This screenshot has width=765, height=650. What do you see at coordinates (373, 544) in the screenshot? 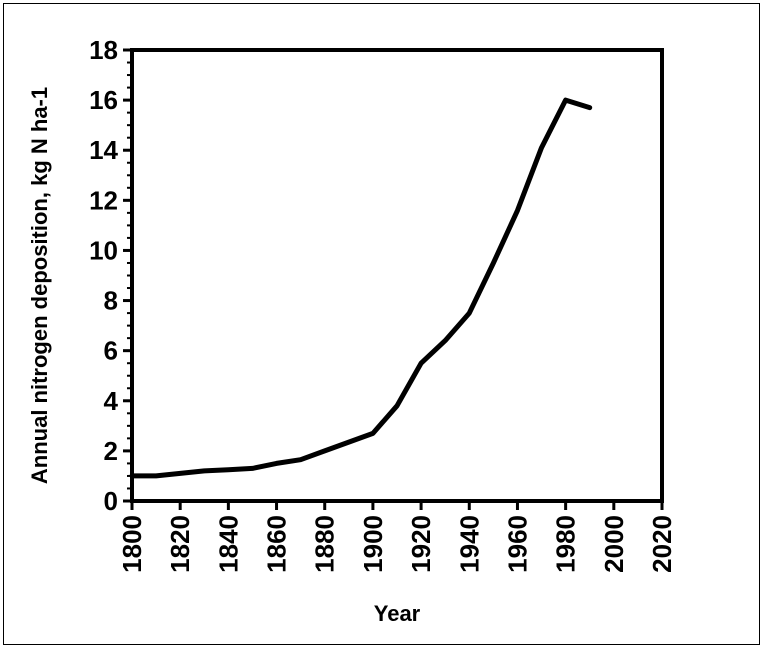
I see `x-tick-label: 1900` at bounding box center [373, 544].